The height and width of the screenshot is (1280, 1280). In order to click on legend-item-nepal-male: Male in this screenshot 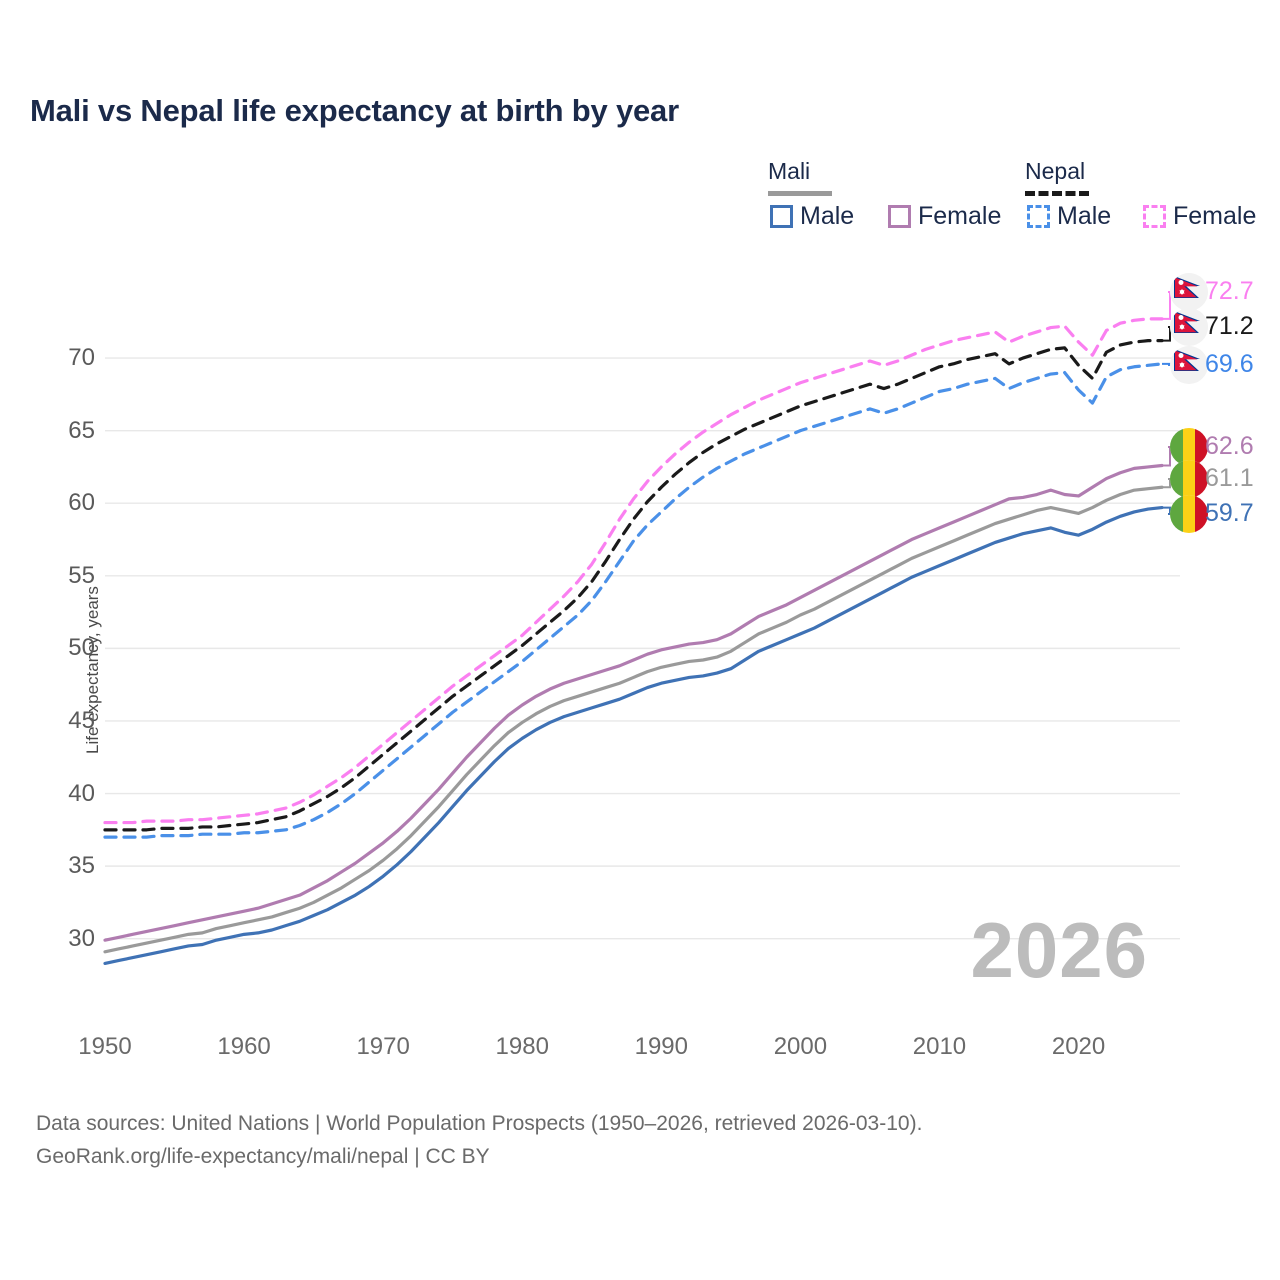, I will do `click(1069, 216)`.